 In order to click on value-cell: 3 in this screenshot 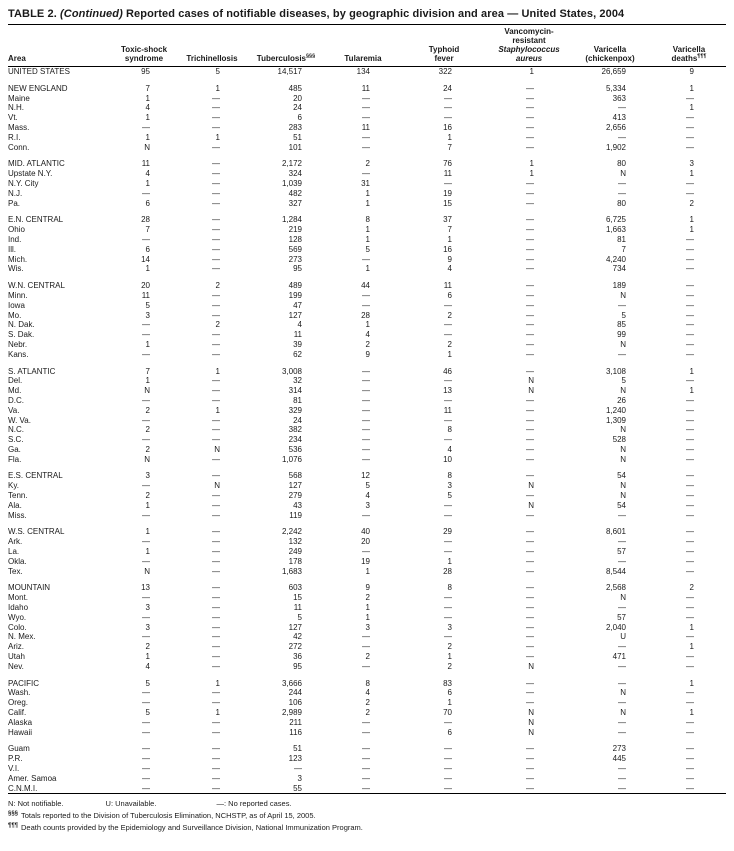, I will do `click(367, 505)`.